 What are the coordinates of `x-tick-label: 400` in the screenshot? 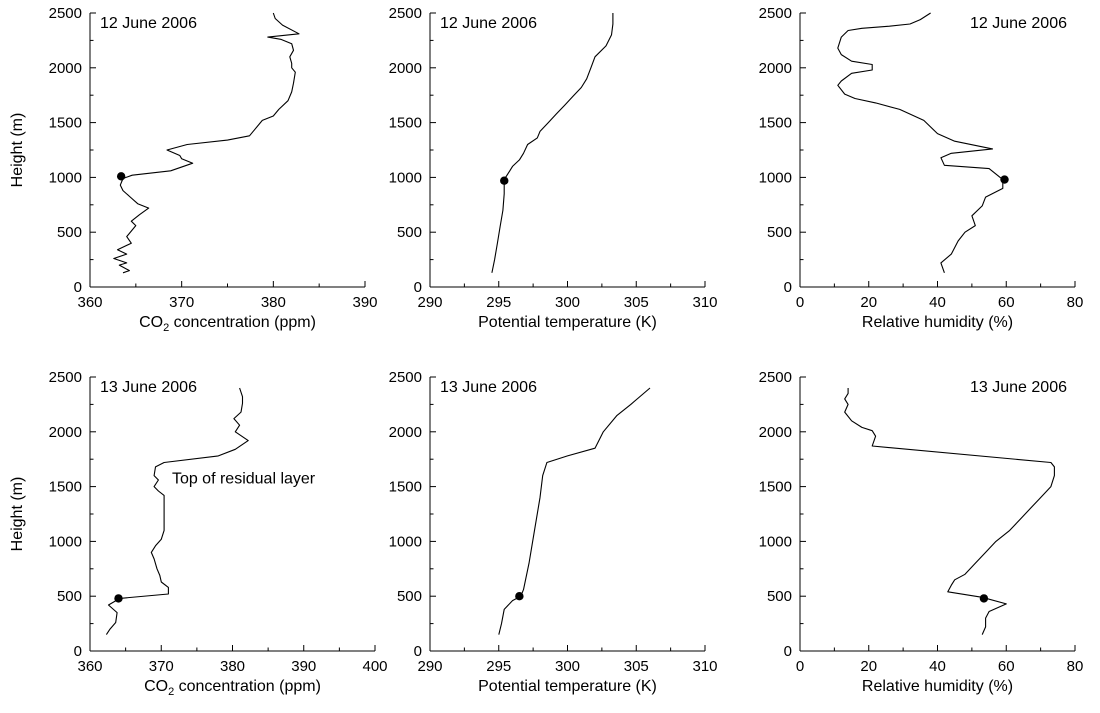 It's located at (374, 666).